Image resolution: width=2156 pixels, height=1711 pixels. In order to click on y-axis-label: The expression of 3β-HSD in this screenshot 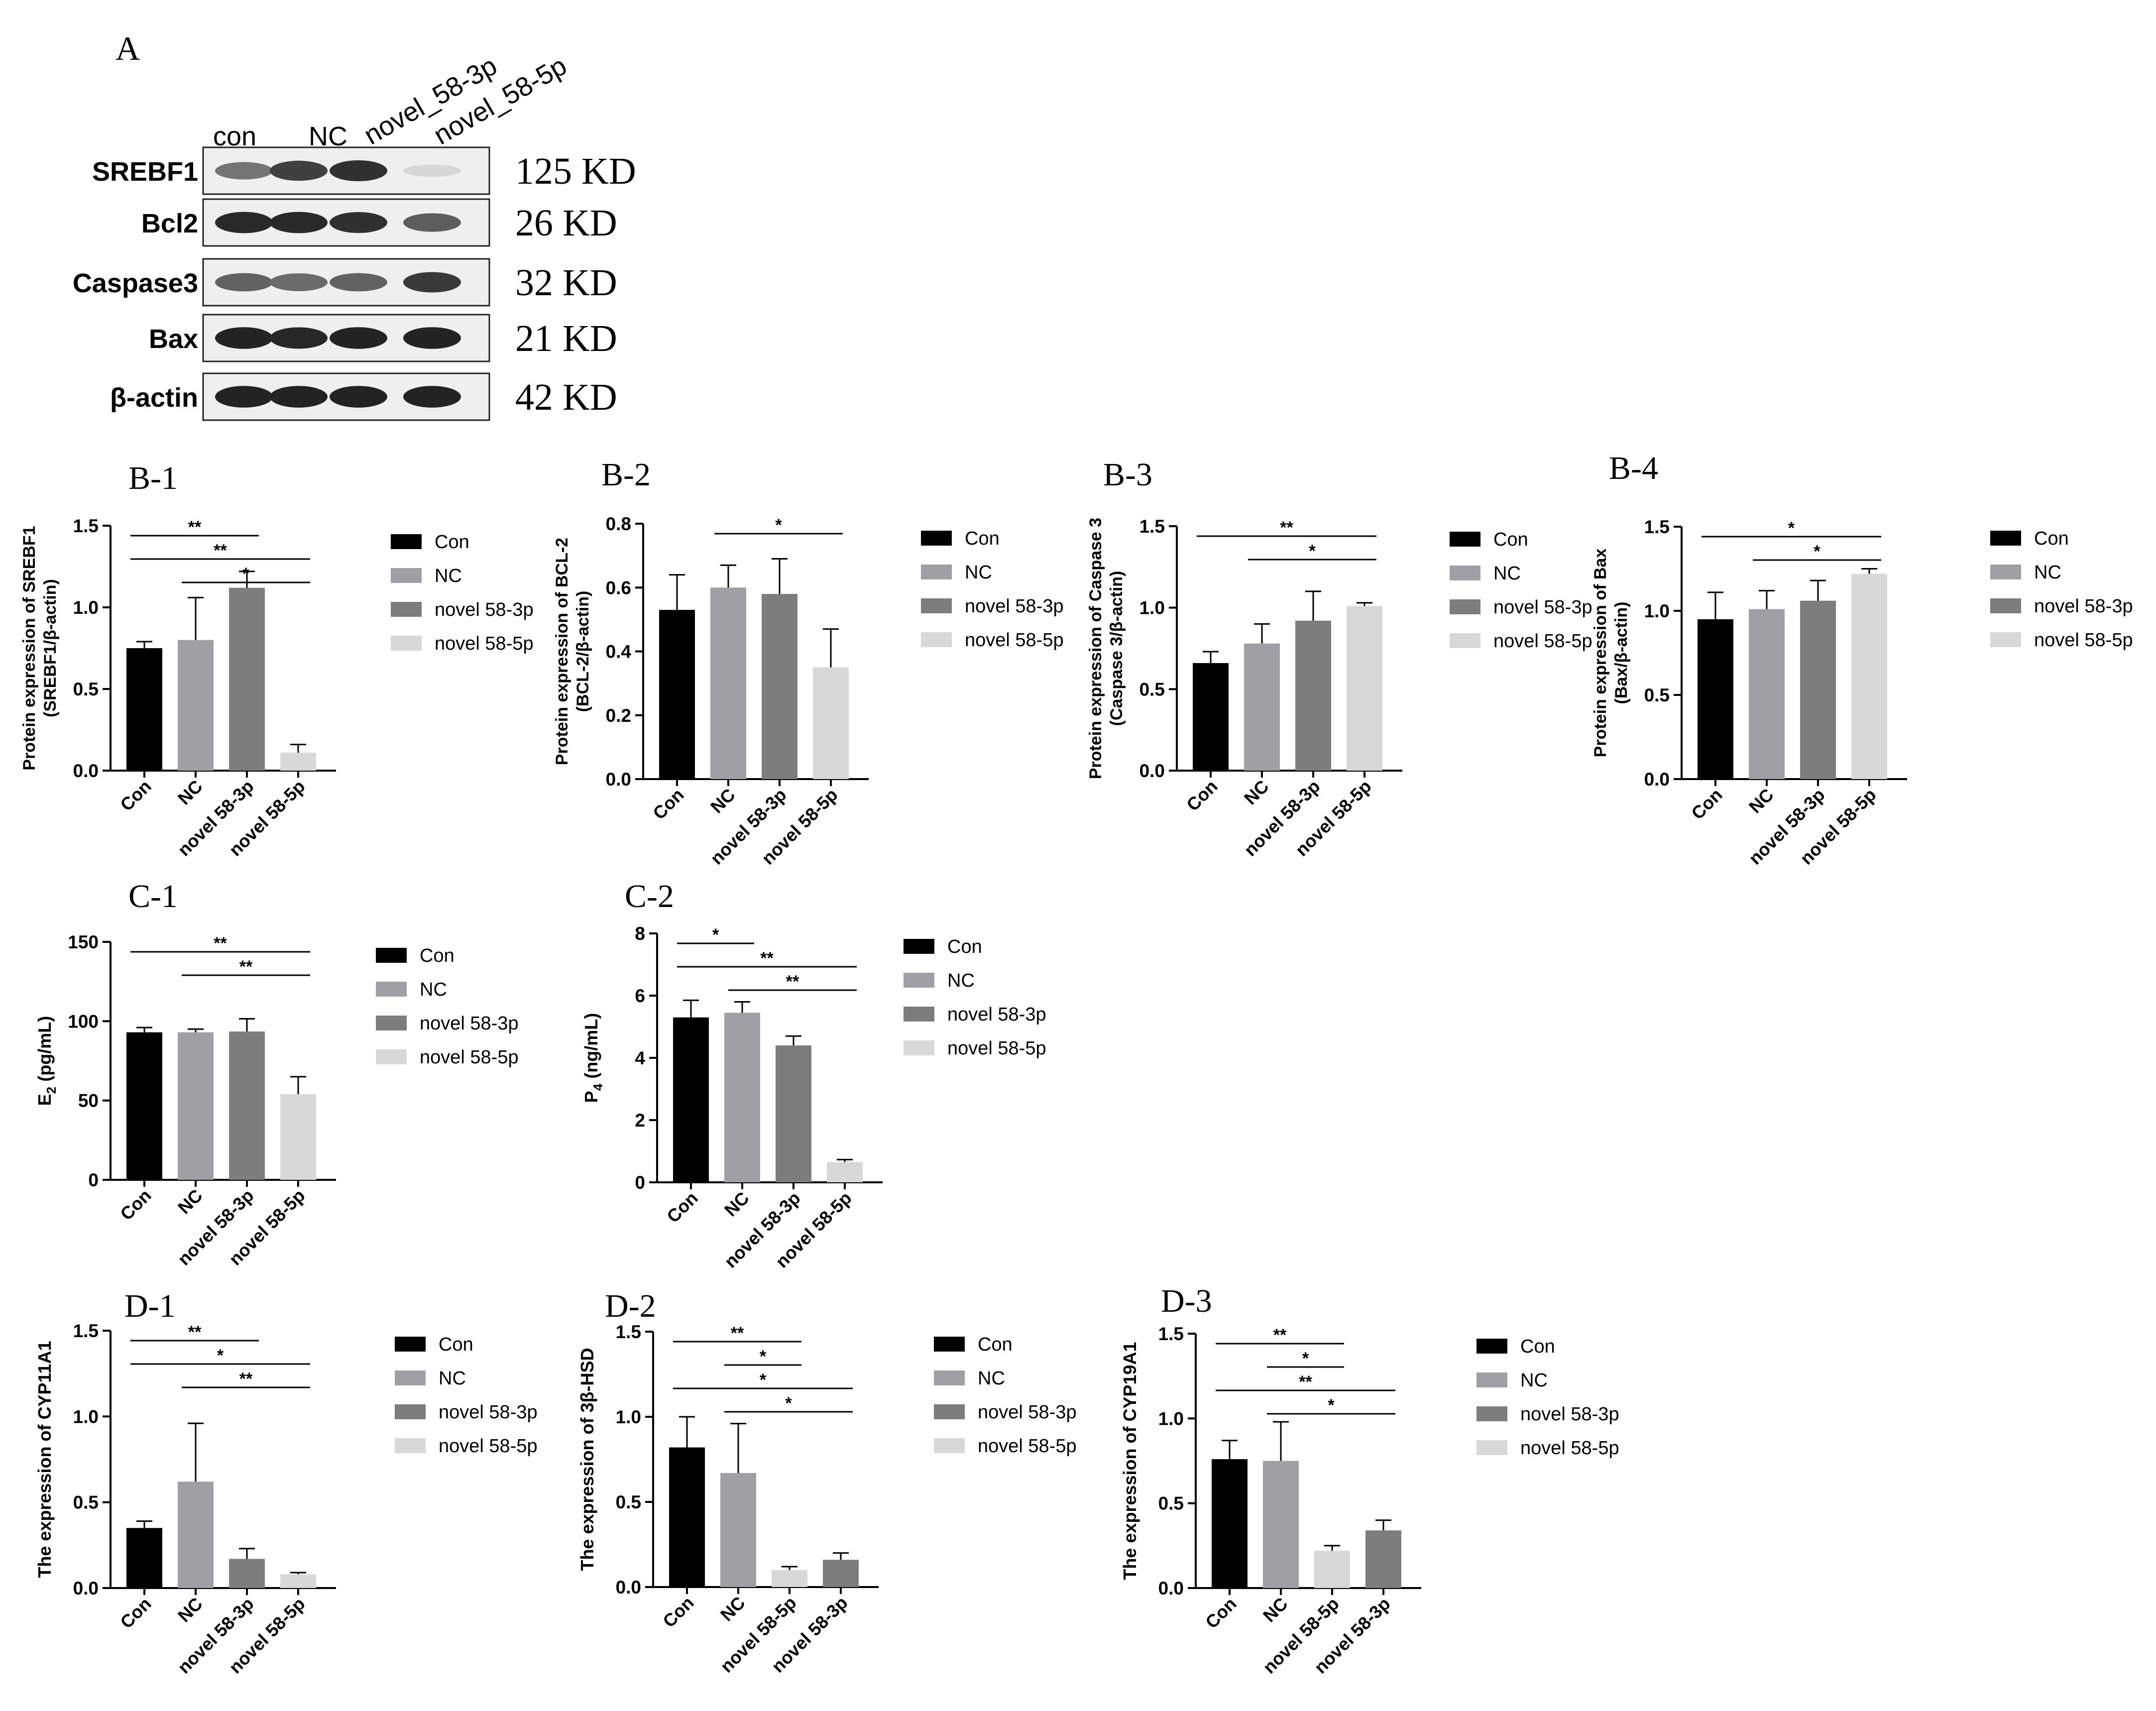, I will do `click(587, 1460)`.